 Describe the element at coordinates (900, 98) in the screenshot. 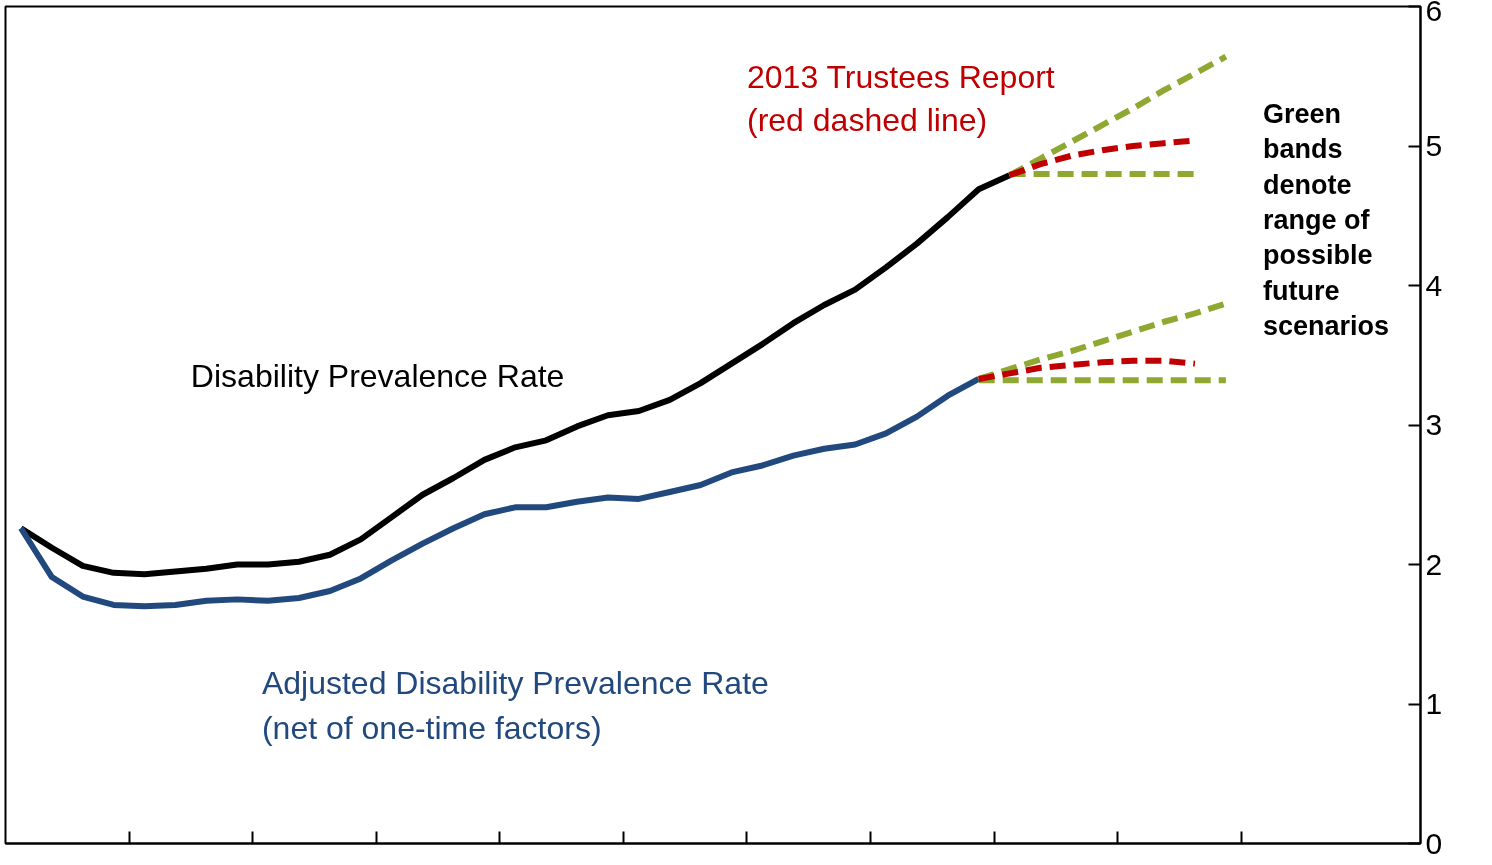

I see `annotation: 2013 Trustees Report (red dashed line)` at that location.